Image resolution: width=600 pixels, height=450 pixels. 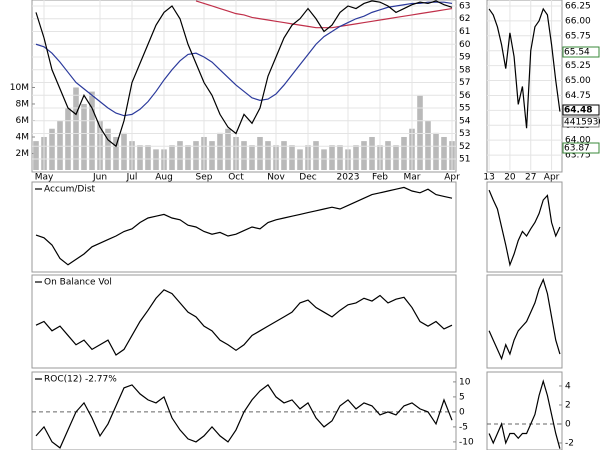 I want to click on y-tick-label: -2, so click(x=569, y=443).